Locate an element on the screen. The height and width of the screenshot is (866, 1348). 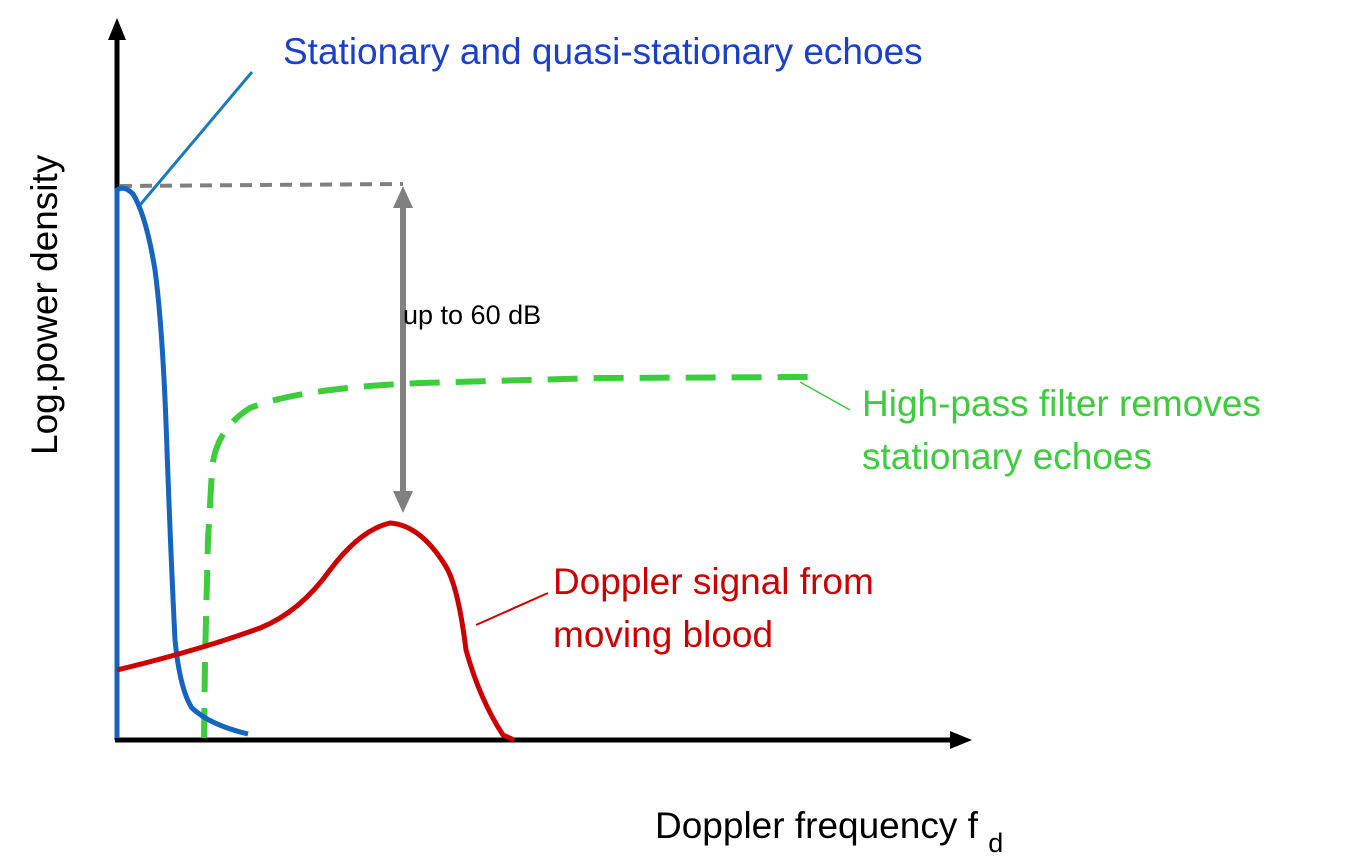
y-axis-label: Log.power density is located at coordinates (44, 304).